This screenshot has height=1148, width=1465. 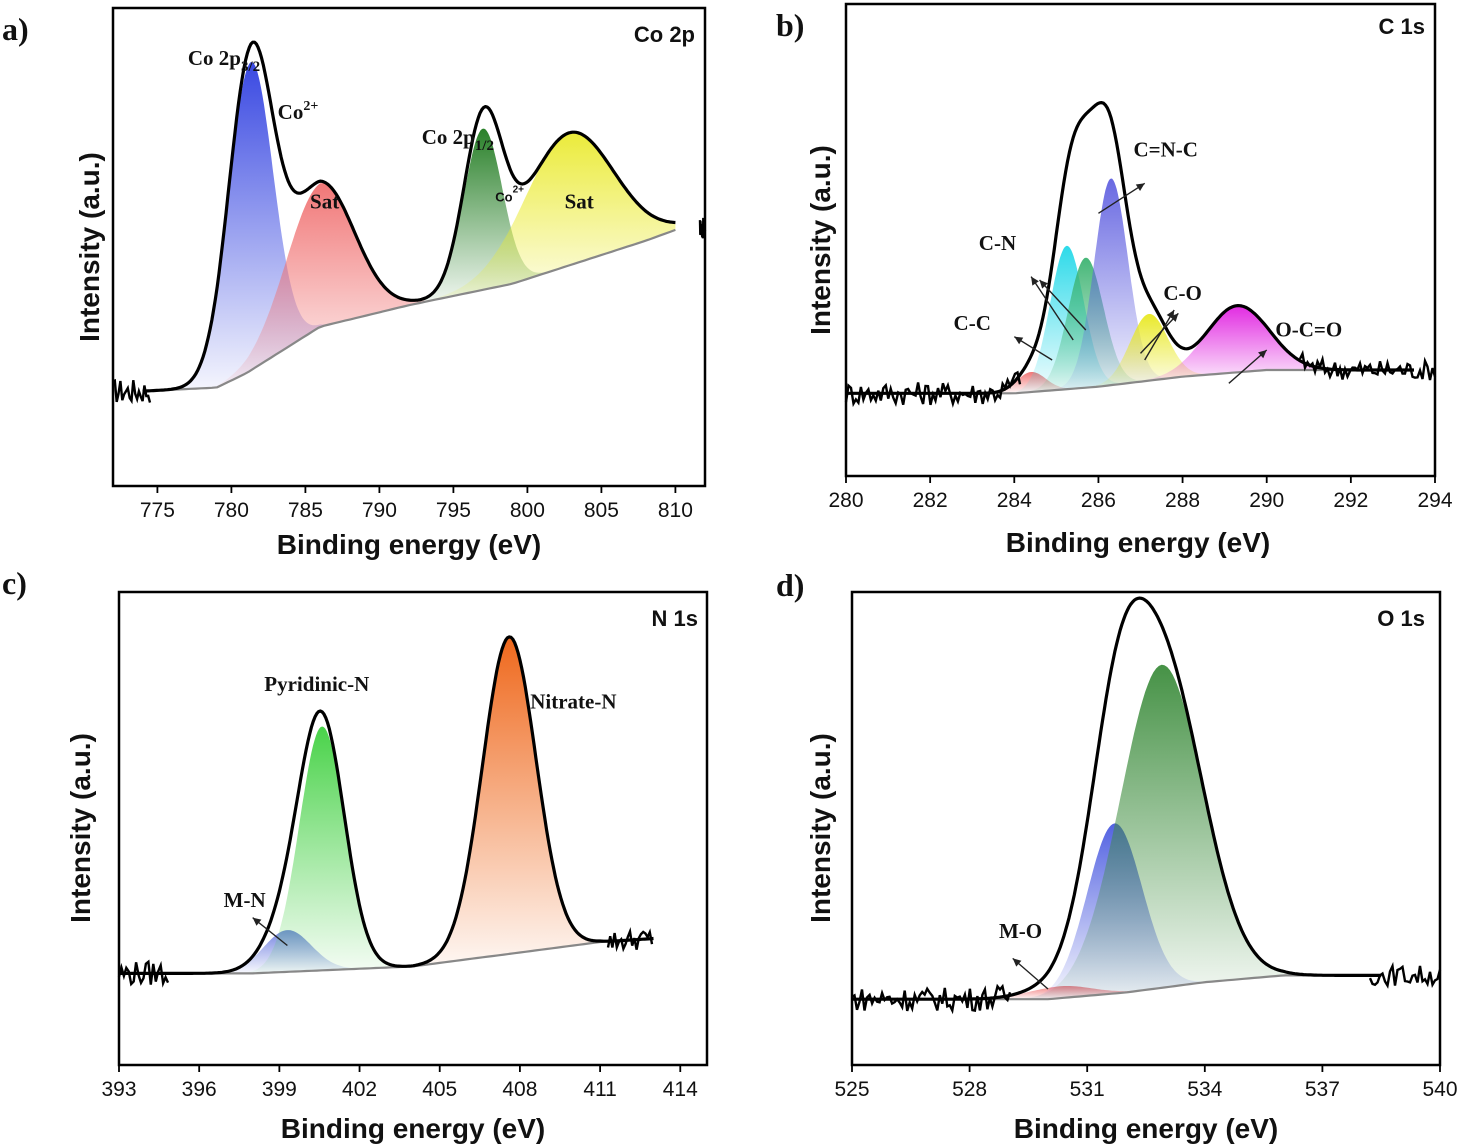 What do you see at coordinates (1434, 500) in the screenshot?
I see `x-tick-label: 294` at bounding box center [1434, 500].